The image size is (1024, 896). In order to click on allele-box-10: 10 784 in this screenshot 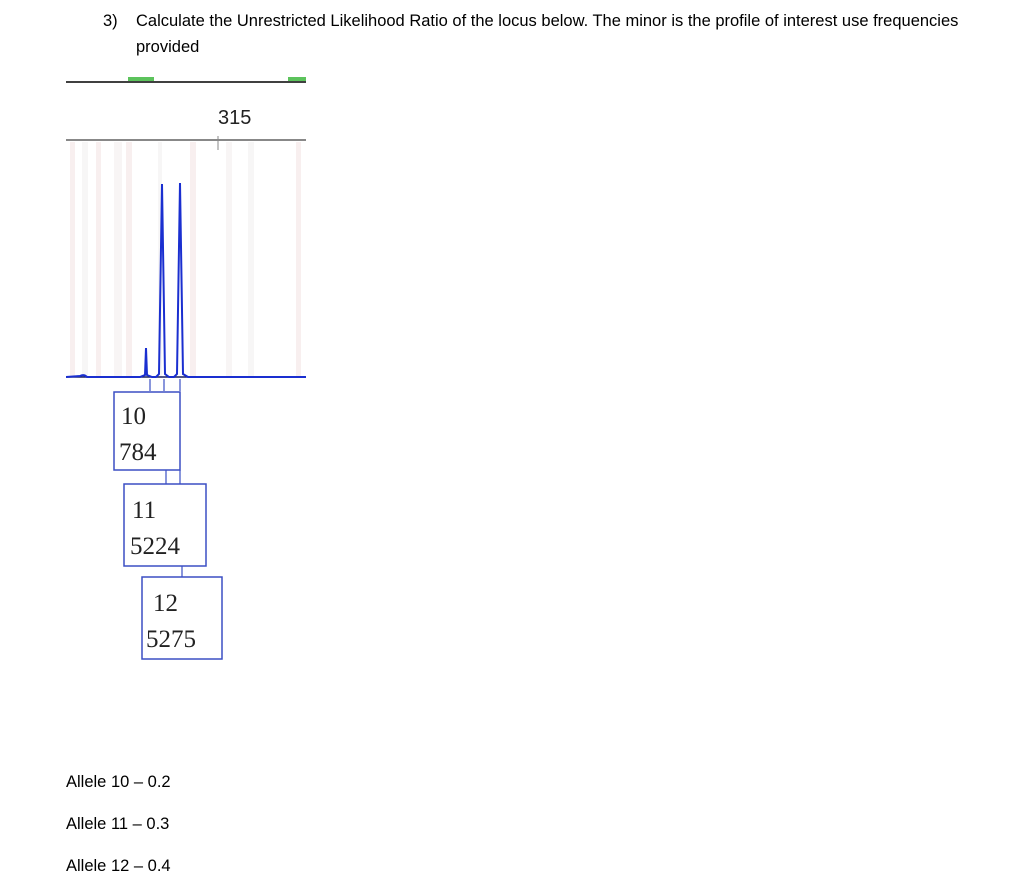, I will do `click(147, 431)`.